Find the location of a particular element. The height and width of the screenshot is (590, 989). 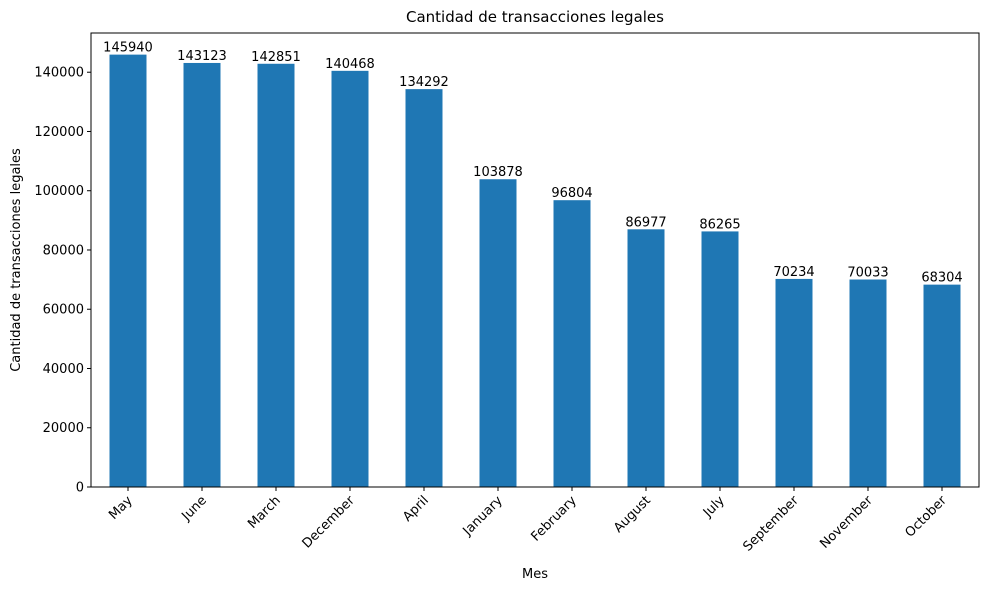

bar-january is located at coordinates (498, 333).